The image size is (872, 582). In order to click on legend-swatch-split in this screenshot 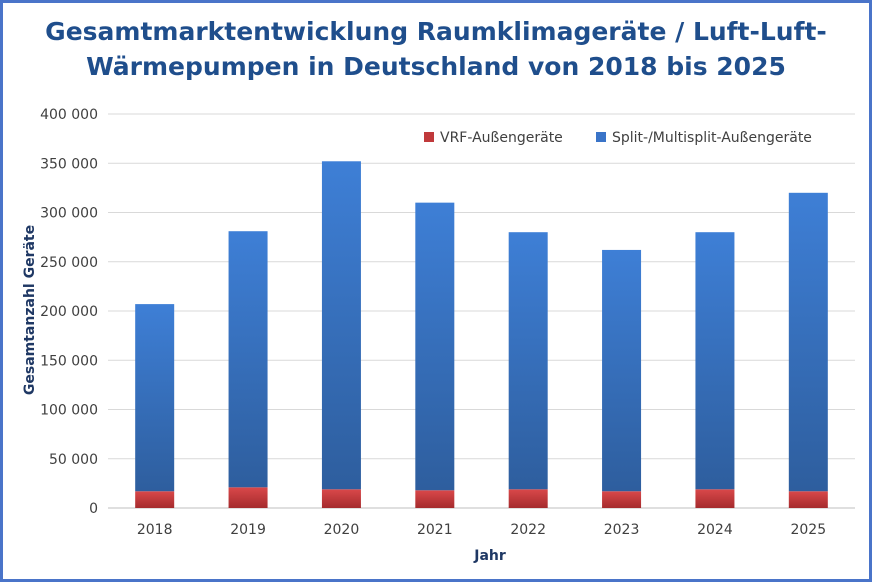, I will do `click(601, 137)`.